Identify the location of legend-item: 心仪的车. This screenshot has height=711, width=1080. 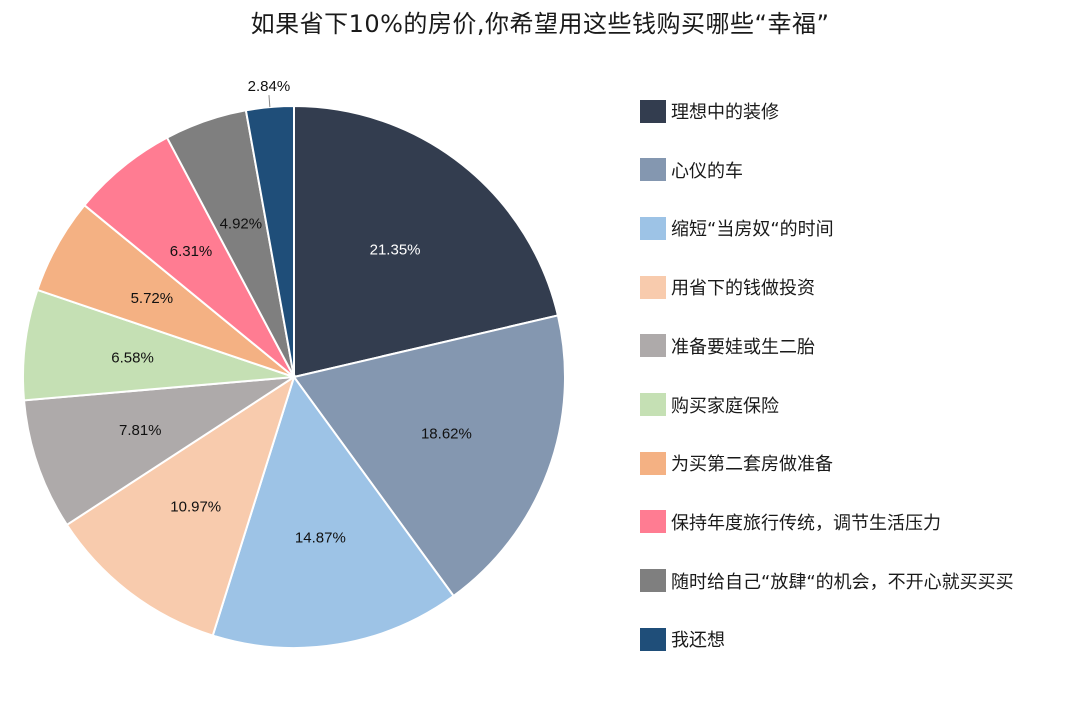
(691, 170).